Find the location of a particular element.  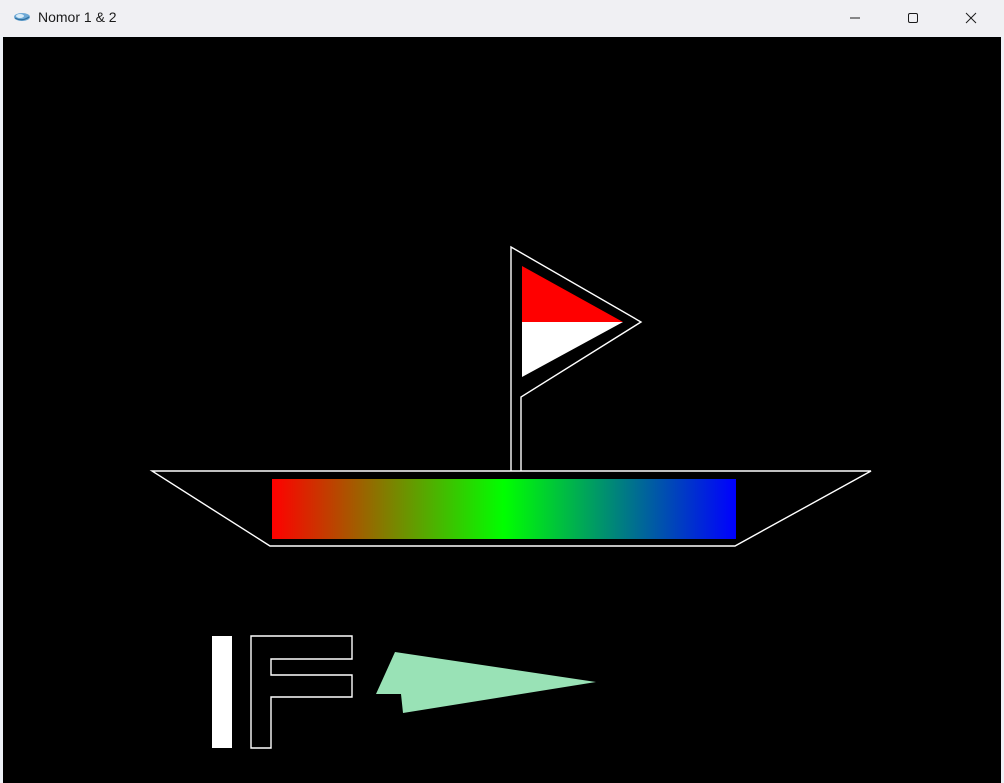

close-icon is located at coordinates (971, 18).